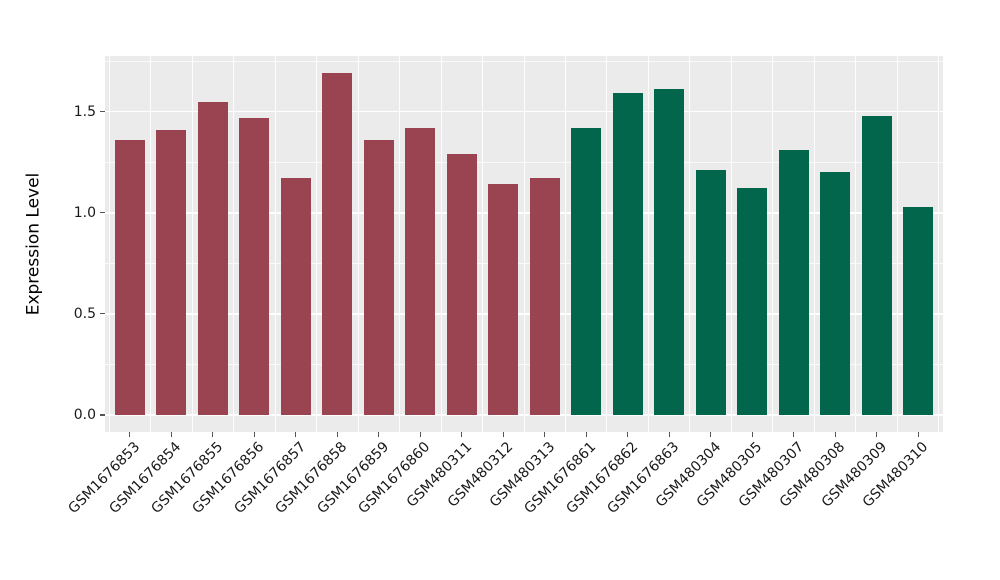 The height and width of the screenshot is (580, 1000). What do you see at coordinates (84, 212) in the screenshot?
I see `y-tick-label: 1.0` at bounding box center [84, 212].